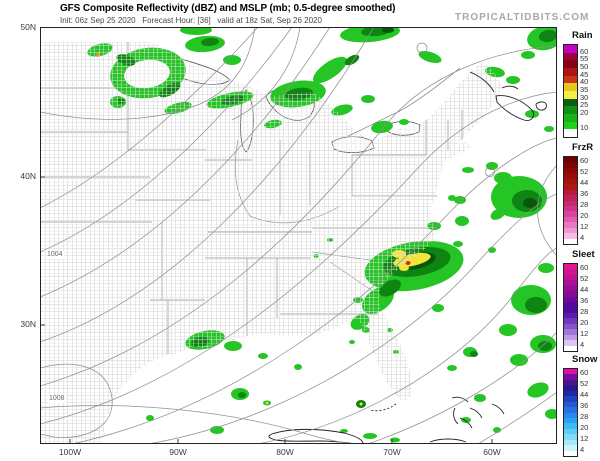 This screenshot has width=600, height=461. What do you see at coordinates (28, 324) in the screenshot?
I see `lat-label-30n: 30N` at bounding box center [28, 324].